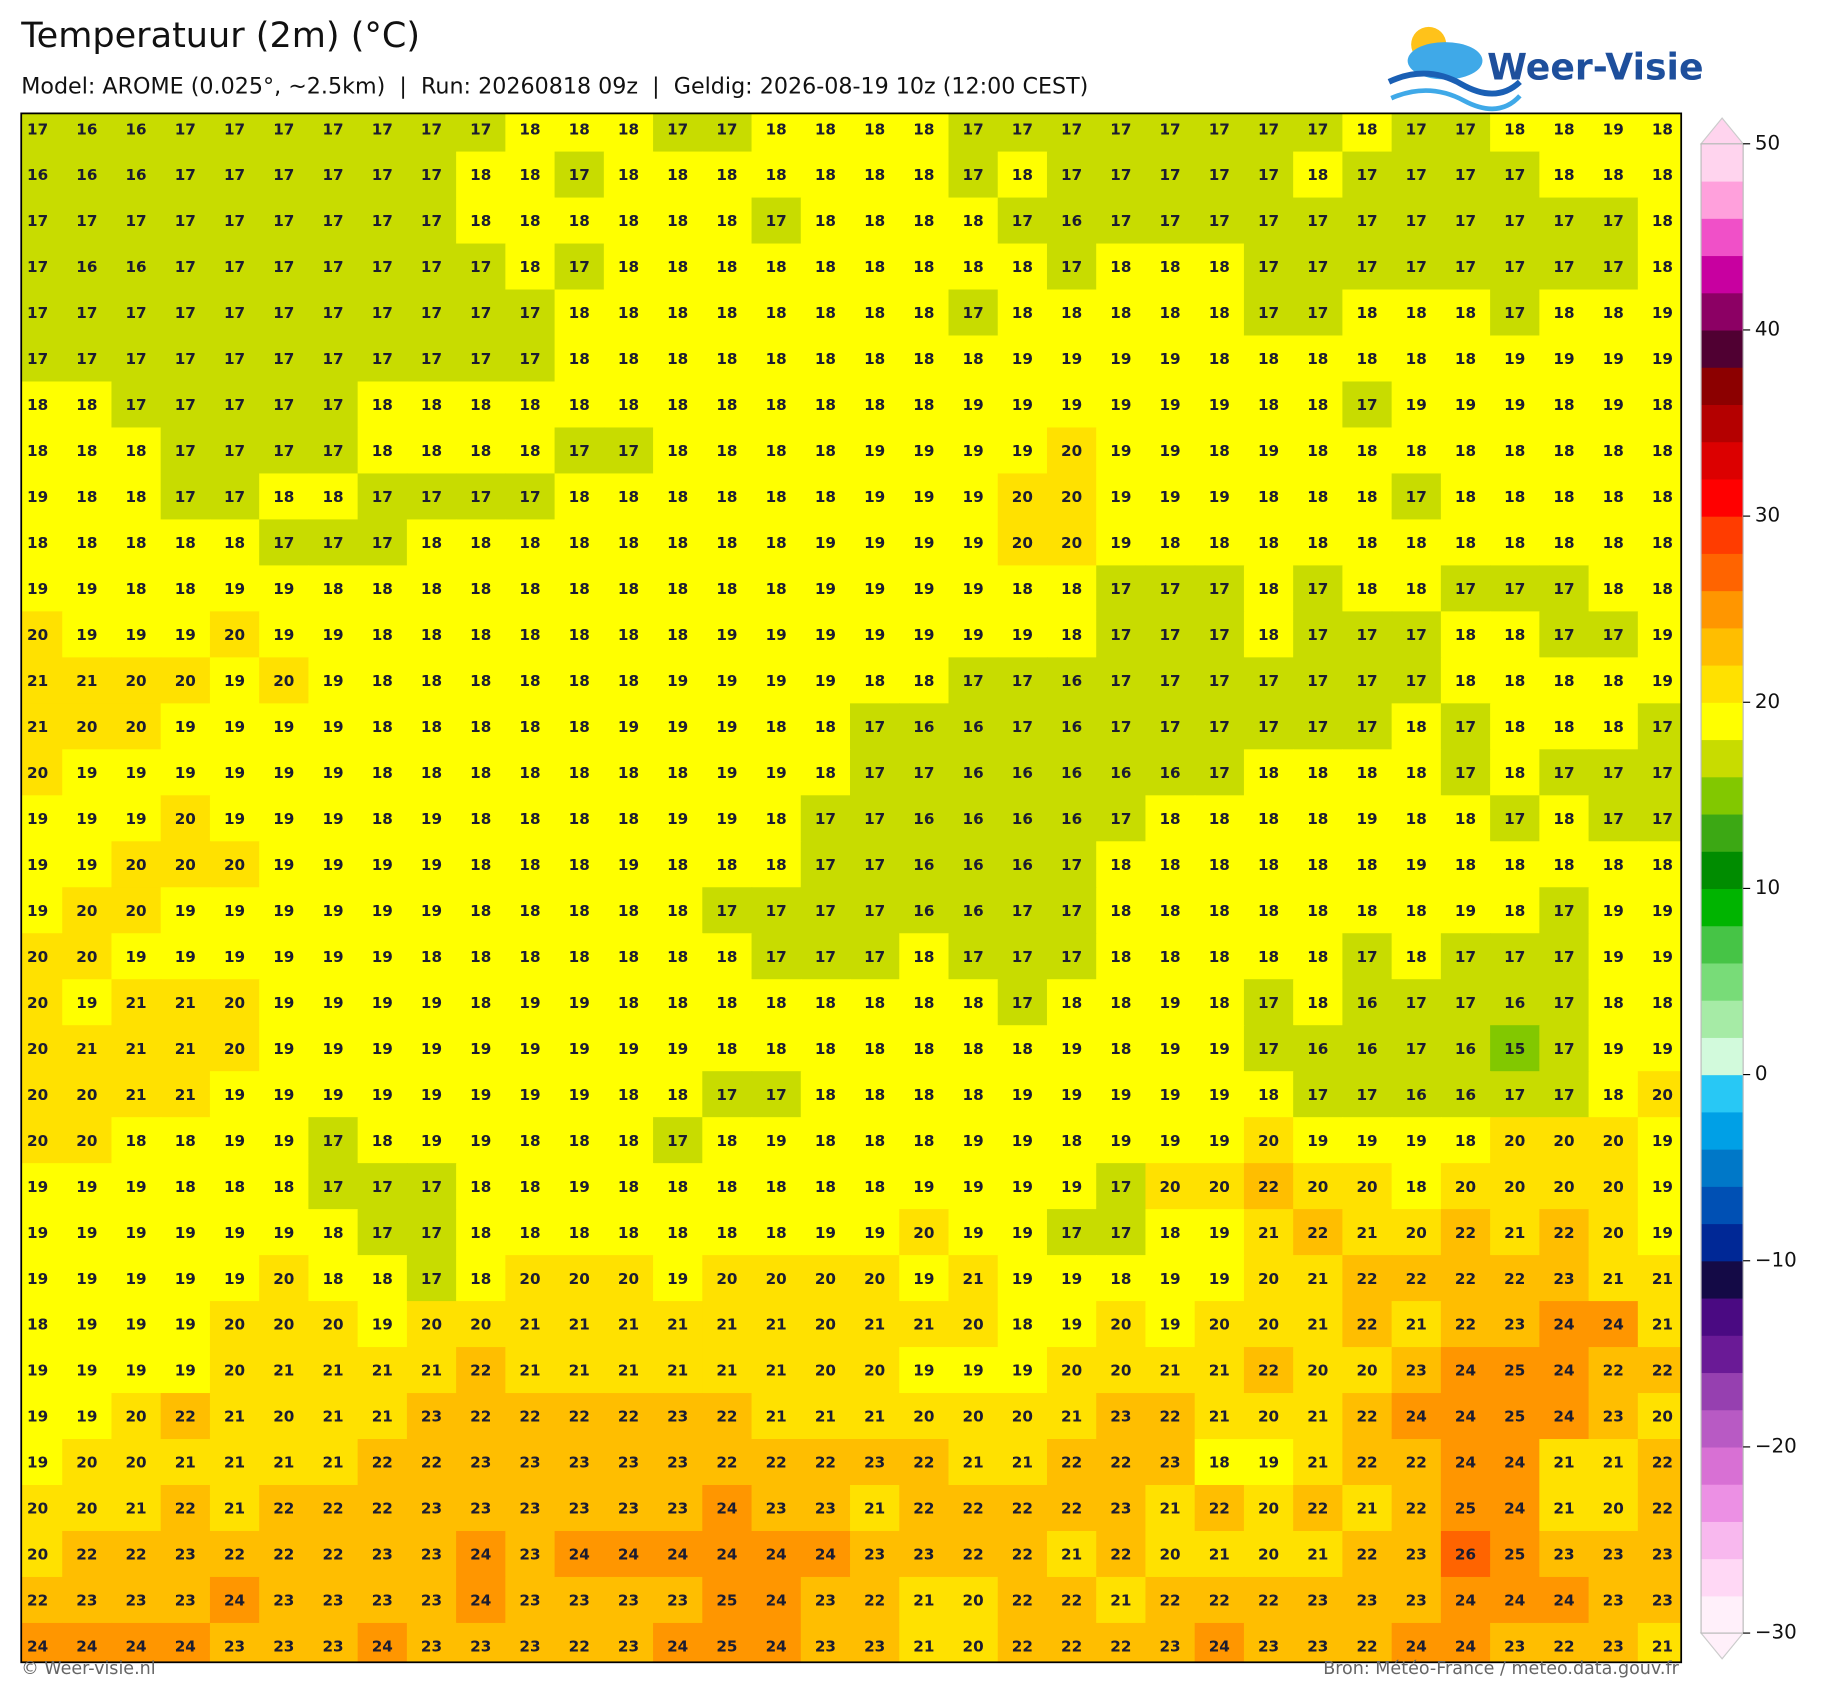  Describe the element at coordinates (1501, 1669) in the screenshot. I see `footer-source: Bron: Météo-France / meteo.data.gouv.fr` at that location.